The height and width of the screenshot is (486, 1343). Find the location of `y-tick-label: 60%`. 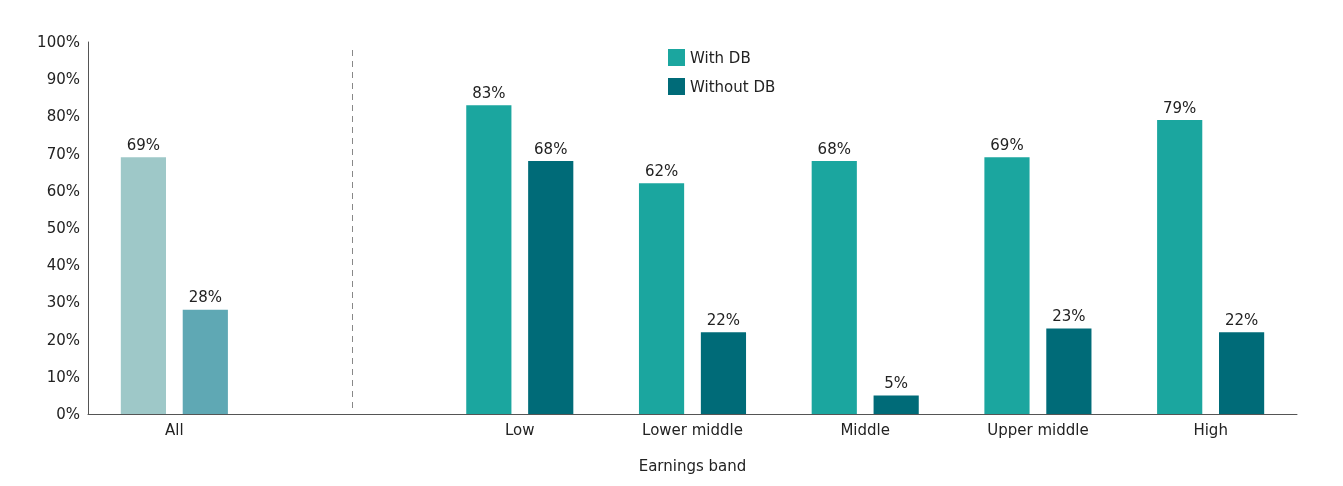

y-tick-label: 60% is located at coordinates (63, 190).